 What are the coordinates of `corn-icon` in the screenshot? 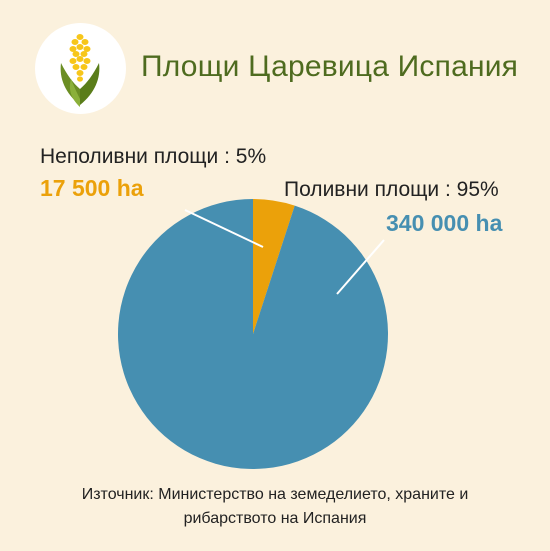 It's located at (80, 70).